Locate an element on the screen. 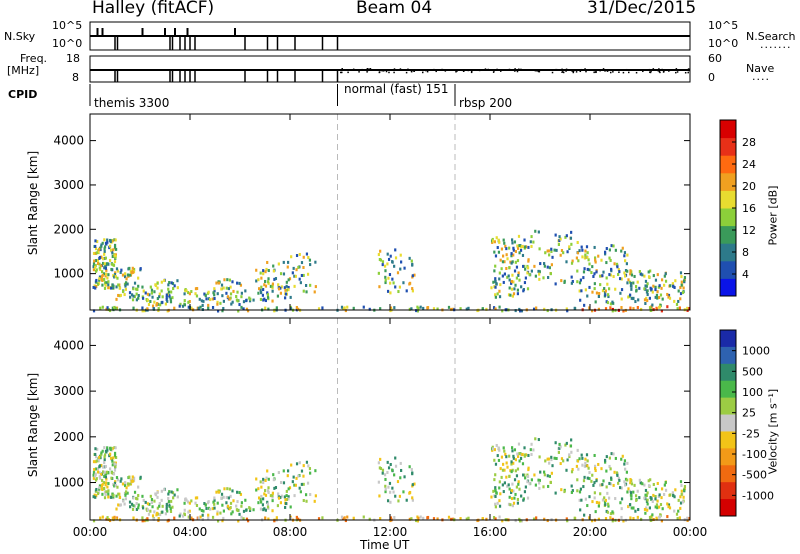  x-tick-label: 20:00 is located at coordinates (590, 532).